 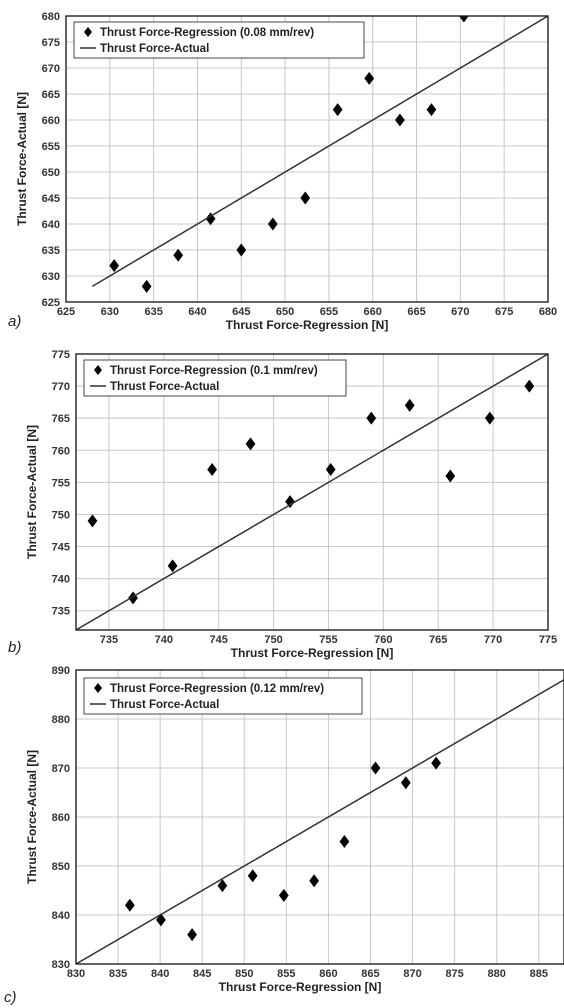 I want to click on panel-label: c), so click(x=10, y=997).